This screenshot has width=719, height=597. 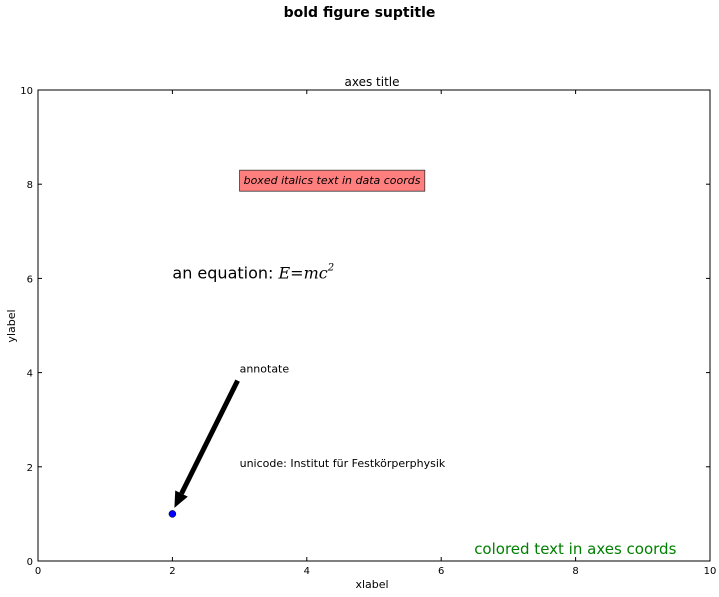 What do you see at coordinates (30, 562) in the screenshot?
I see `y-tick-label: 0` at bounding box center [30, 562].